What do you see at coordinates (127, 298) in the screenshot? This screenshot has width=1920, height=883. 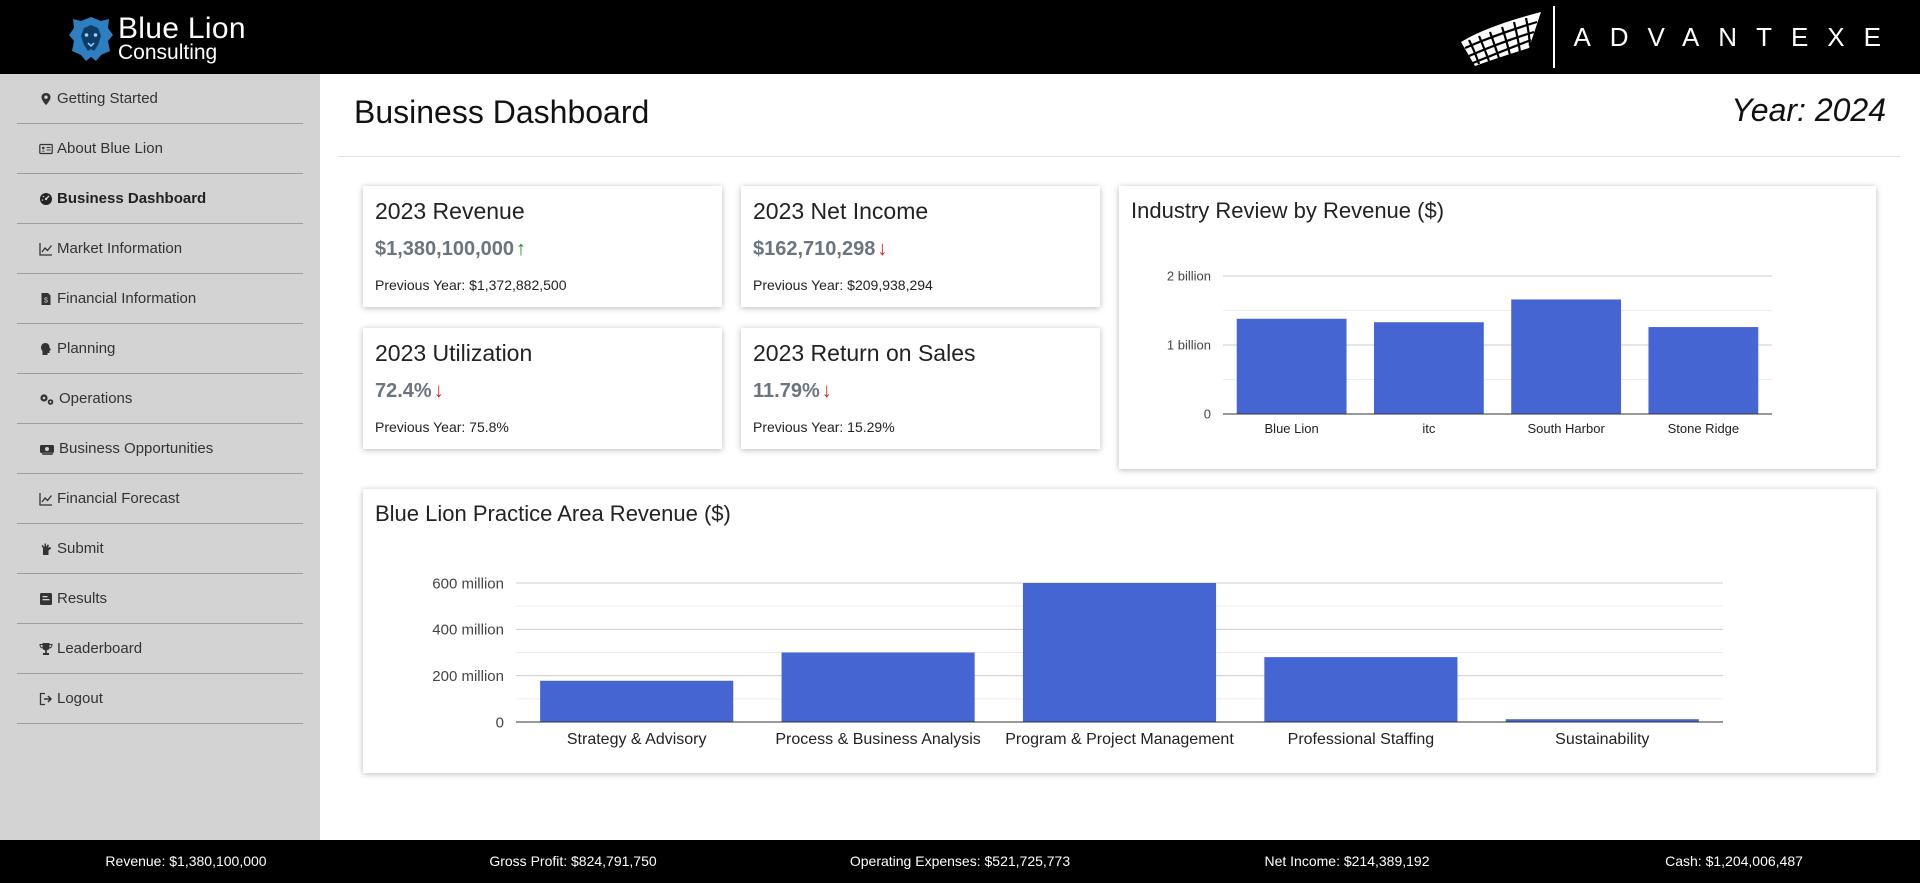 I see `sidebar-item-label: Financial Information` at bounding box center [127, 298].